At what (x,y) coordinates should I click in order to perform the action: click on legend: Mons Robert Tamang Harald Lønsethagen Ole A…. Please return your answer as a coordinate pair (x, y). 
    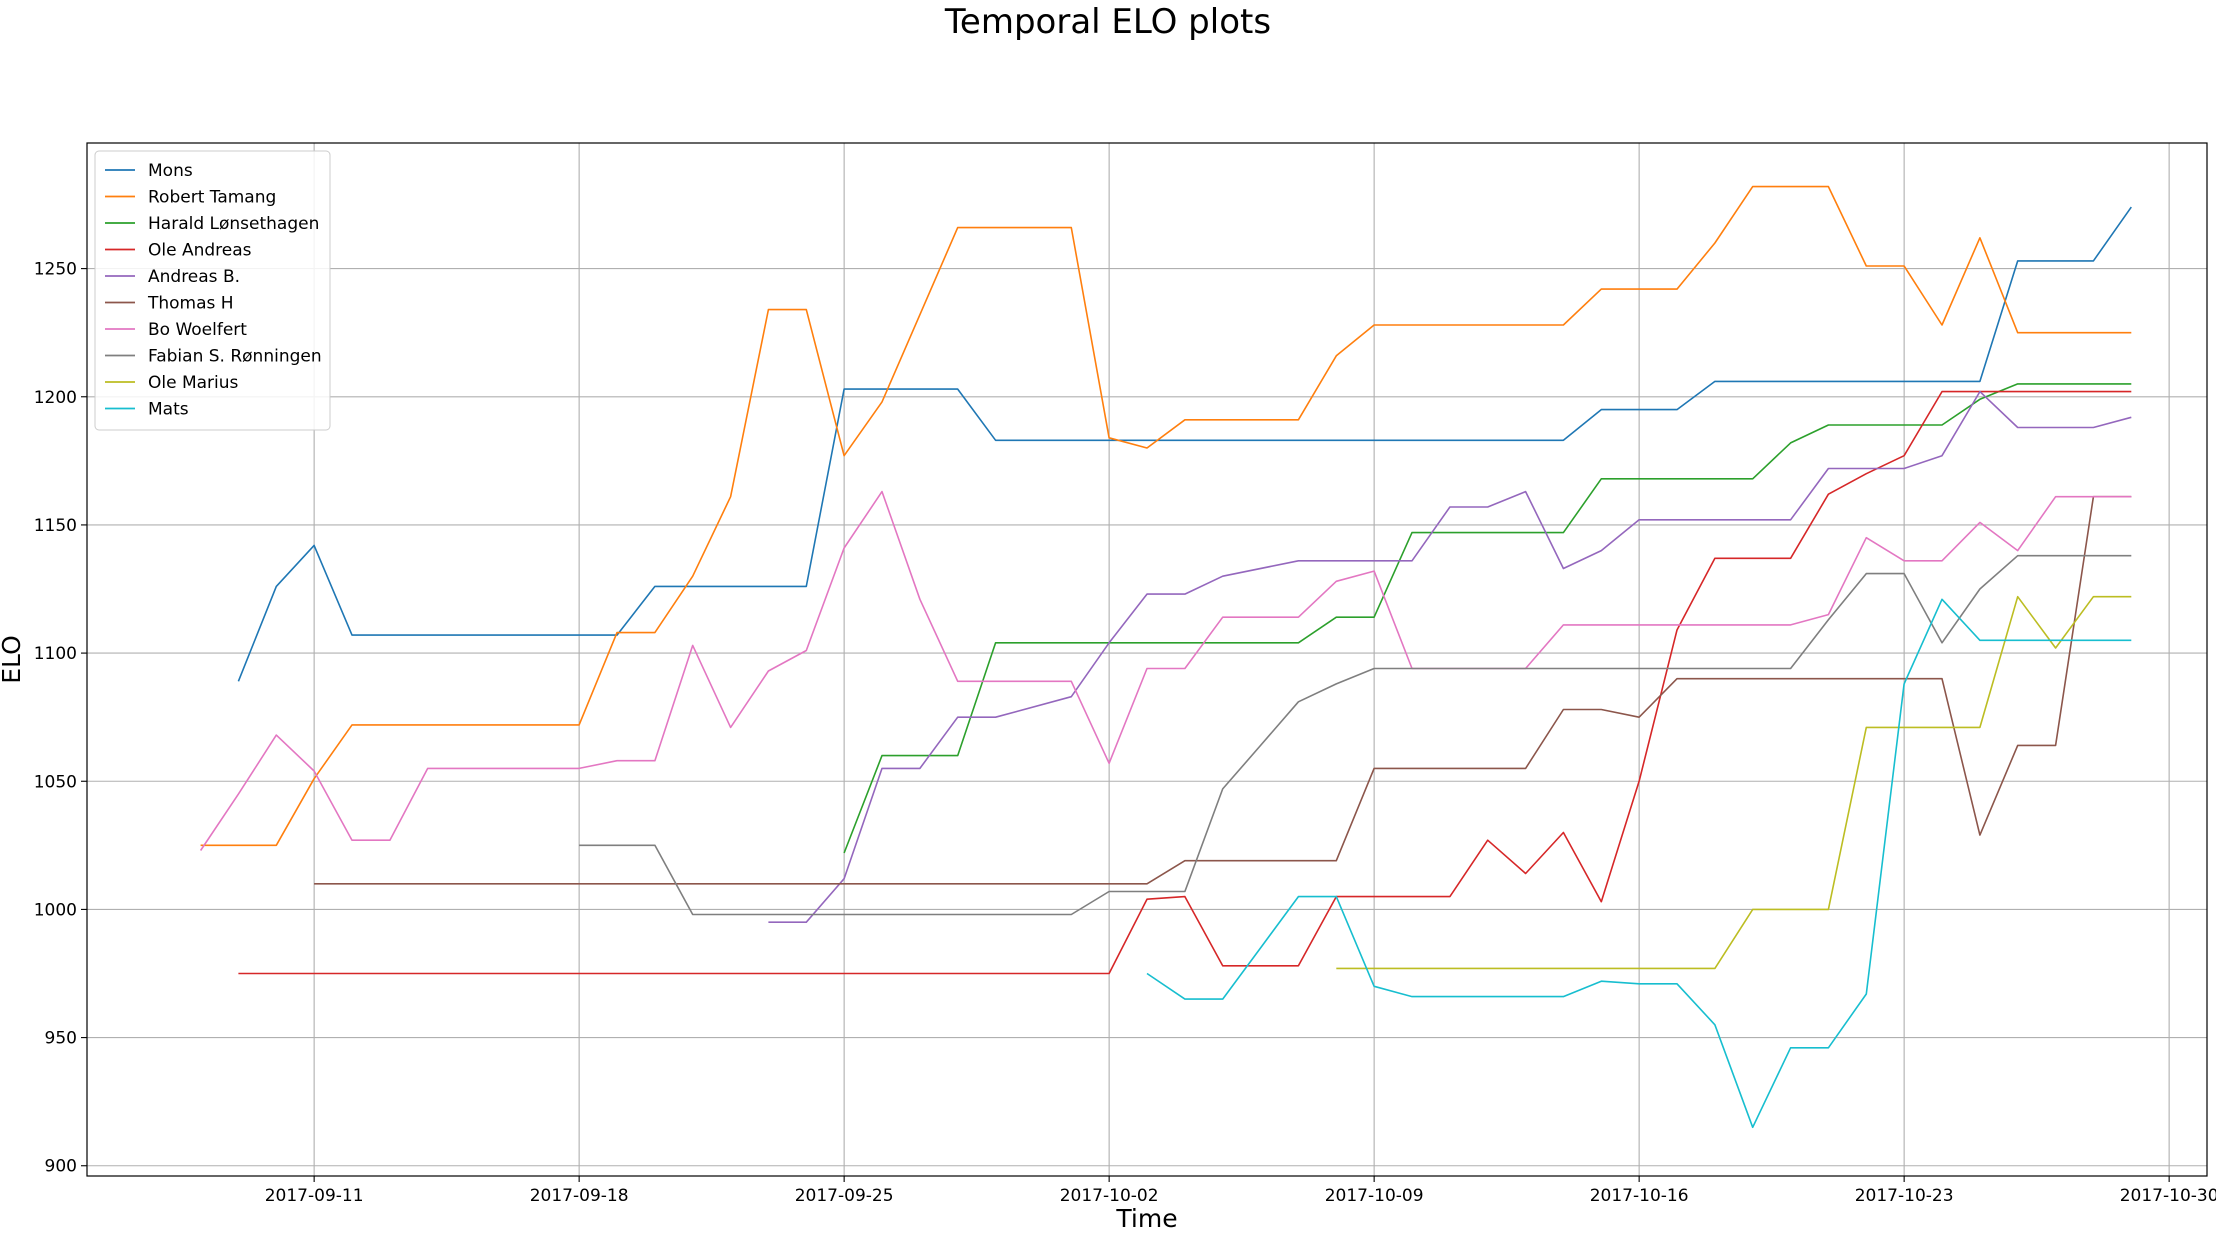
    Looking at the image, I should click on (212, 290).